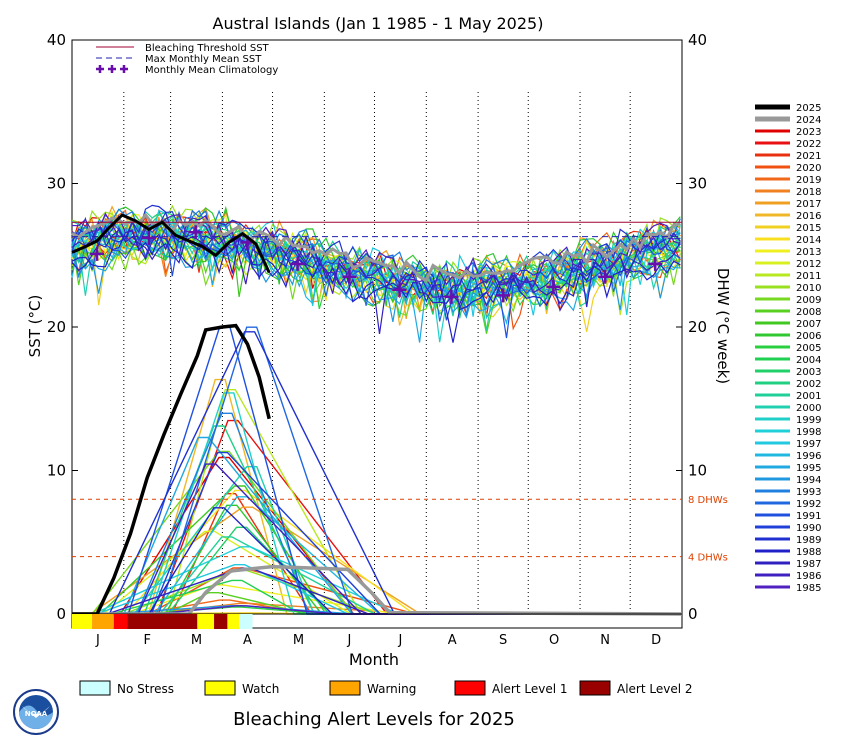 Image resolution: width=850 pixels, height=754 pixels. Describe the element at coordinates (808, 264) in the screenshot. I see `year-legend-label: 2012` at that location.